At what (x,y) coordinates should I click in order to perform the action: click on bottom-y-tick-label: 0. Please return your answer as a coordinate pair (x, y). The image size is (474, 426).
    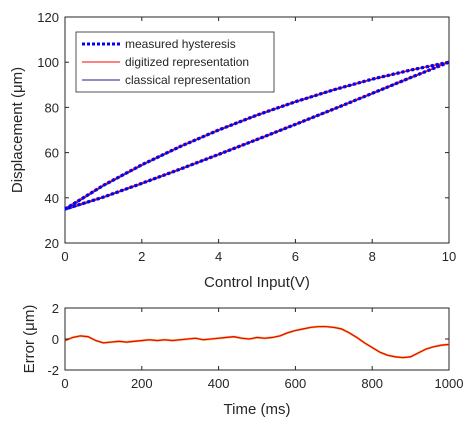
    Looking at the image, I should click on (55, 339).